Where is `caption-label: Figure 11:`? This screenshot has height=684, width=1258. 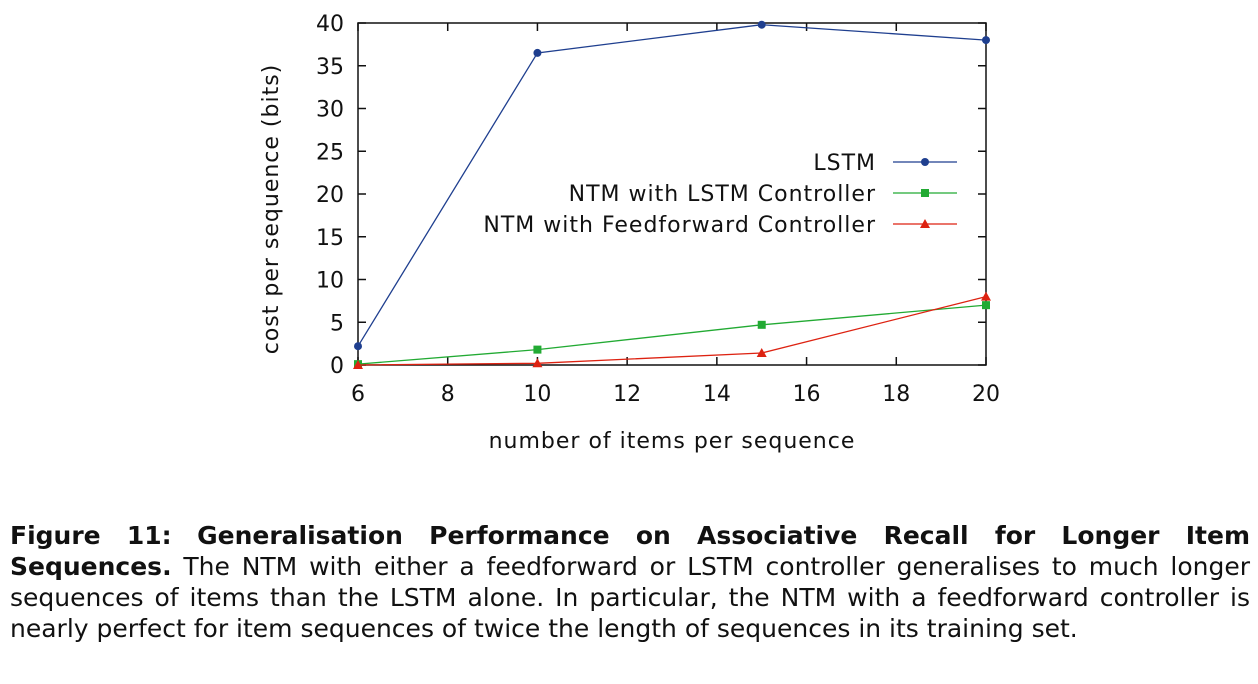 caption-label: Figure 11: is located at coordinates (91, 535).